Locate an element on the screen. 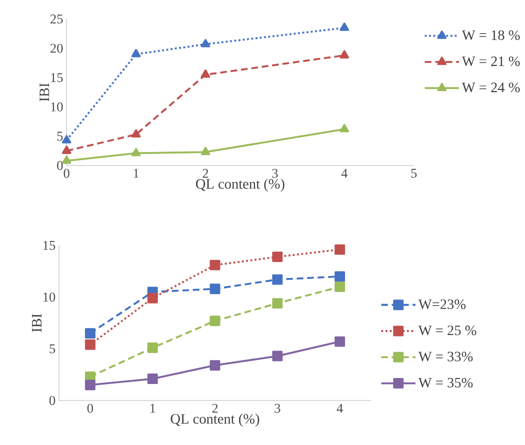 The height and width of the screenshot is (445, 525). legend-label: W = 25 % is located at coordinates (447, 330).